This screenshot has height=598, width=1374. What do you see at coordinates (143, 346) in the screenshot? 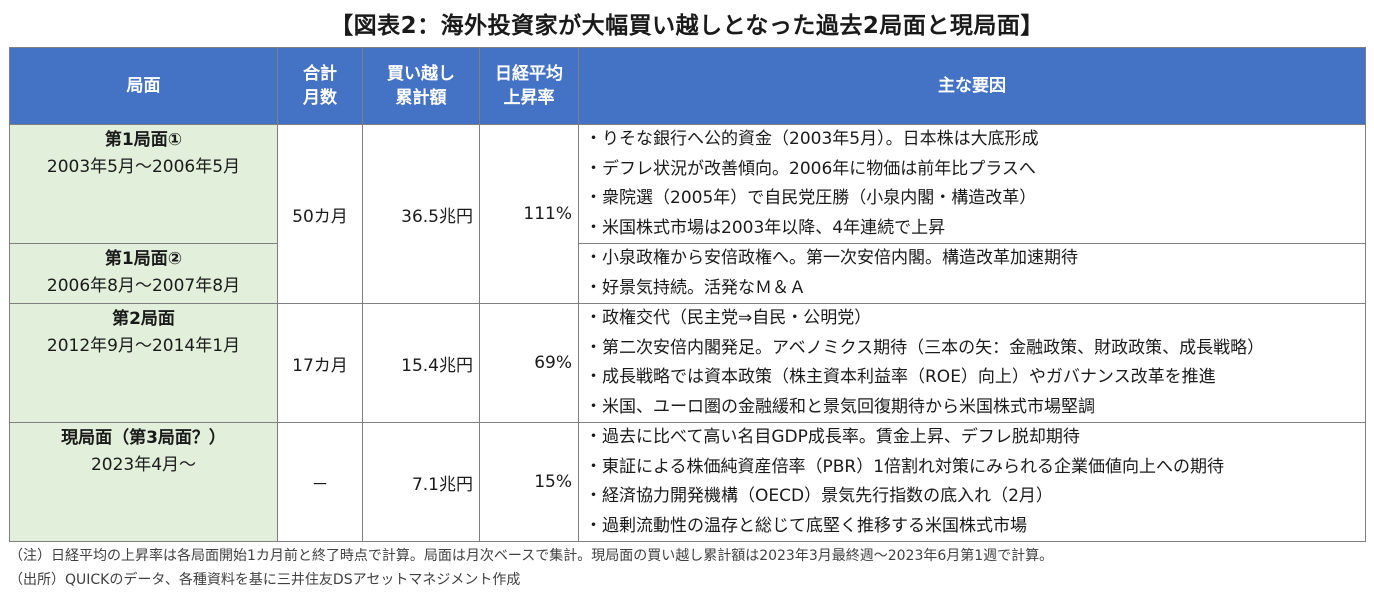
I see `phase-period: 2012年9月～2014年1月` at bounding box center [143, 346].